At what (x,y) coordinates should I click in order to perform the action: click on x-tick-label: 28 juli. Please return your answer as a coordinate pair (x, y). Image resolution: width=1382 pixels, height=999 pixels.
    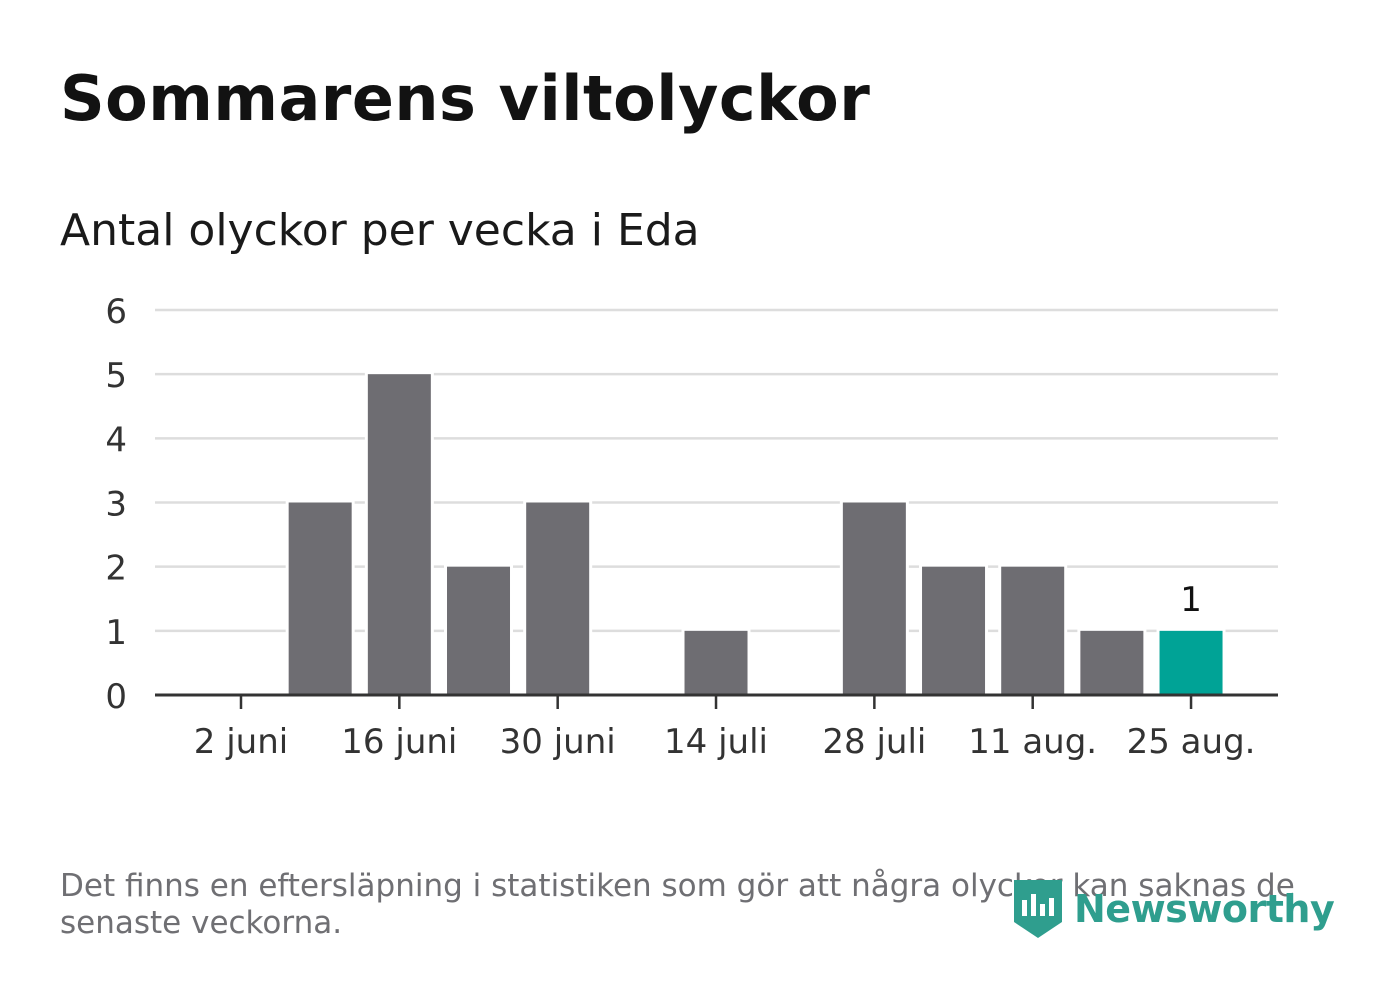
    Looking at the image, I should click on (874, 742).